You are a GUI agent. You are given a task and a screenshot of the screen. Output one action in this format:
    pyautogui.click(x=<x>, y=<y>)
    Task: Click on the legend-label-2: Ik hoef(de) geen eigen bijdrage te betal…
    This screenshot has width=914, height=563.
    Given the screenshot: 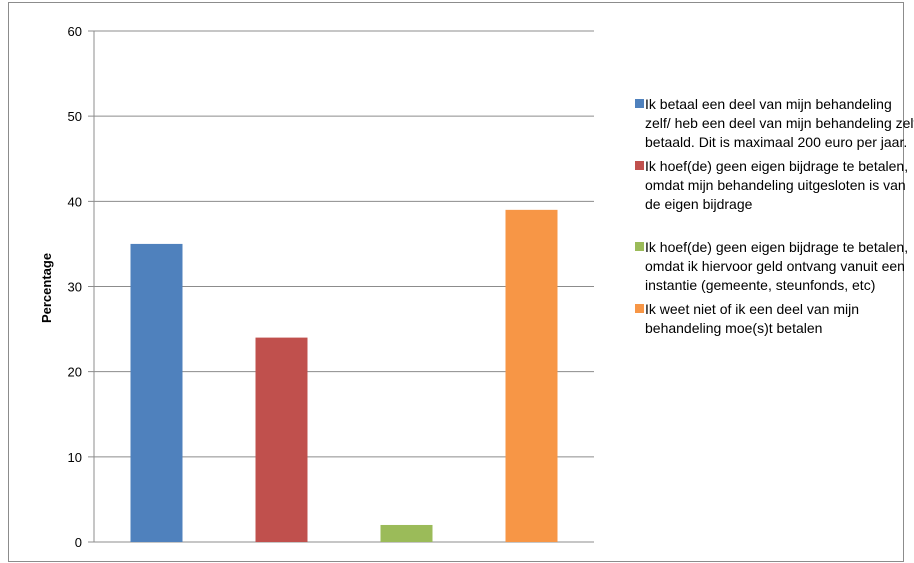 What is the action you would take?
    pyautogui.click(x=777, y=185)
    